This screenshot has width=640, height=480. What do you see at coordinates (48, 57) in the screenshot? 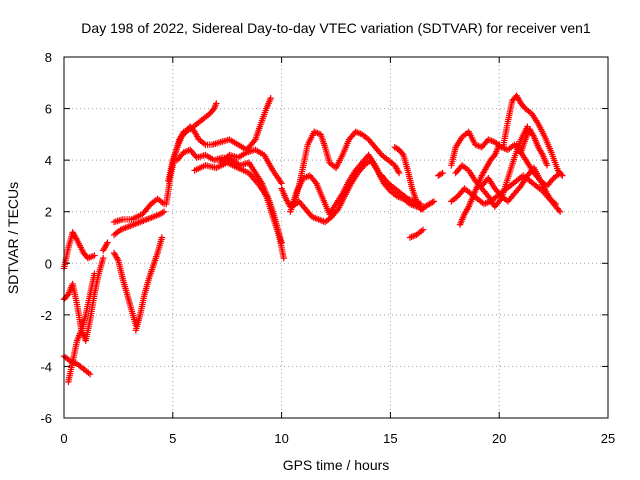
I see `y-tick-label: 8` at bounding box center [48, 57].